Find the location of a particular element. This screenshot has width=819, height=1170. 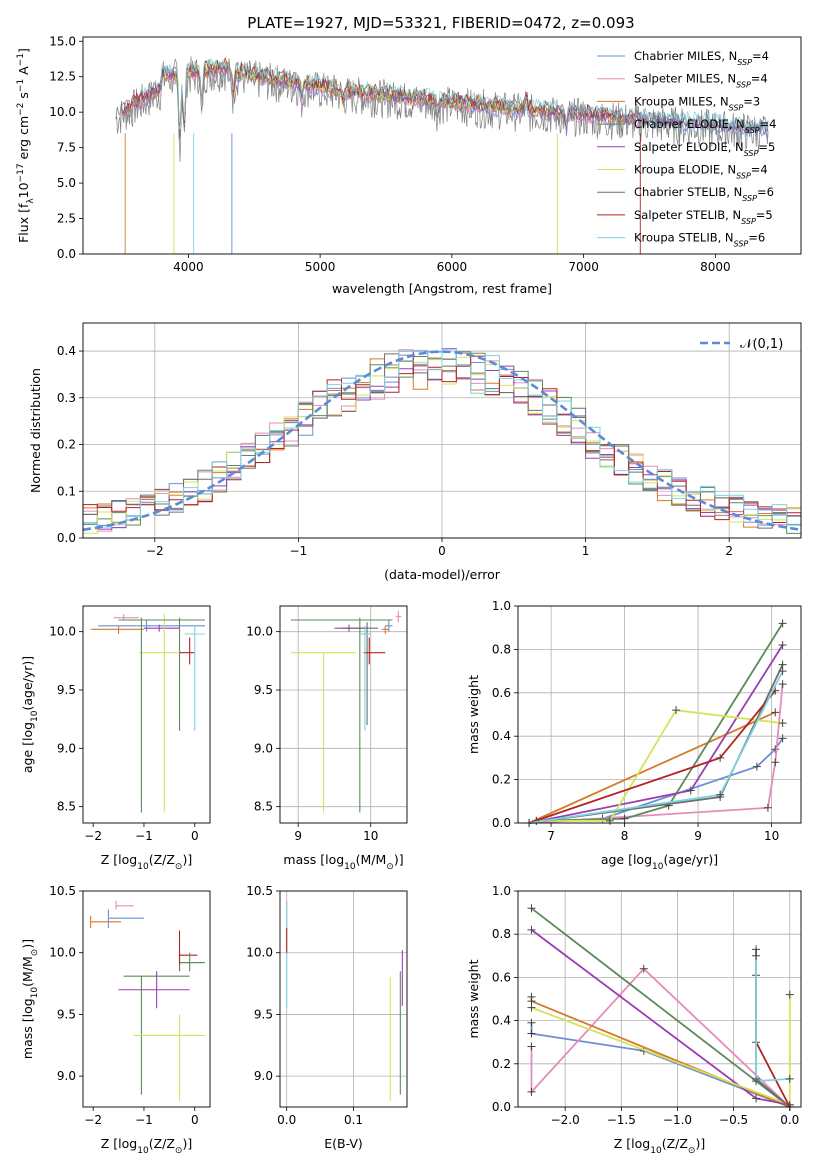

x-tick-label: −0.5 is located at coordinates (733, 1120).